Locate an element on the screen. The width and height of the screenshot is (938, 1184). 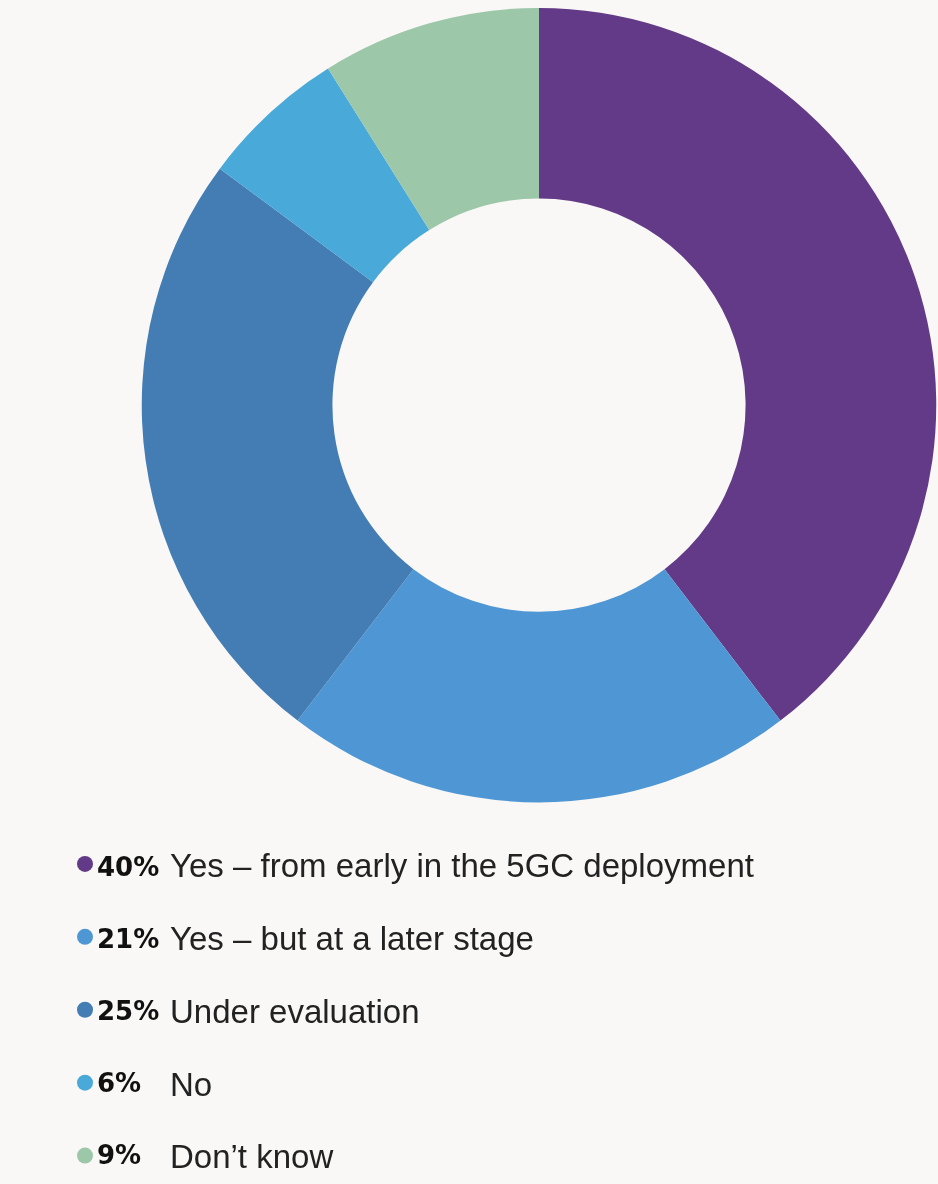
data-label: 25% is located at coordinates (128, 1011).